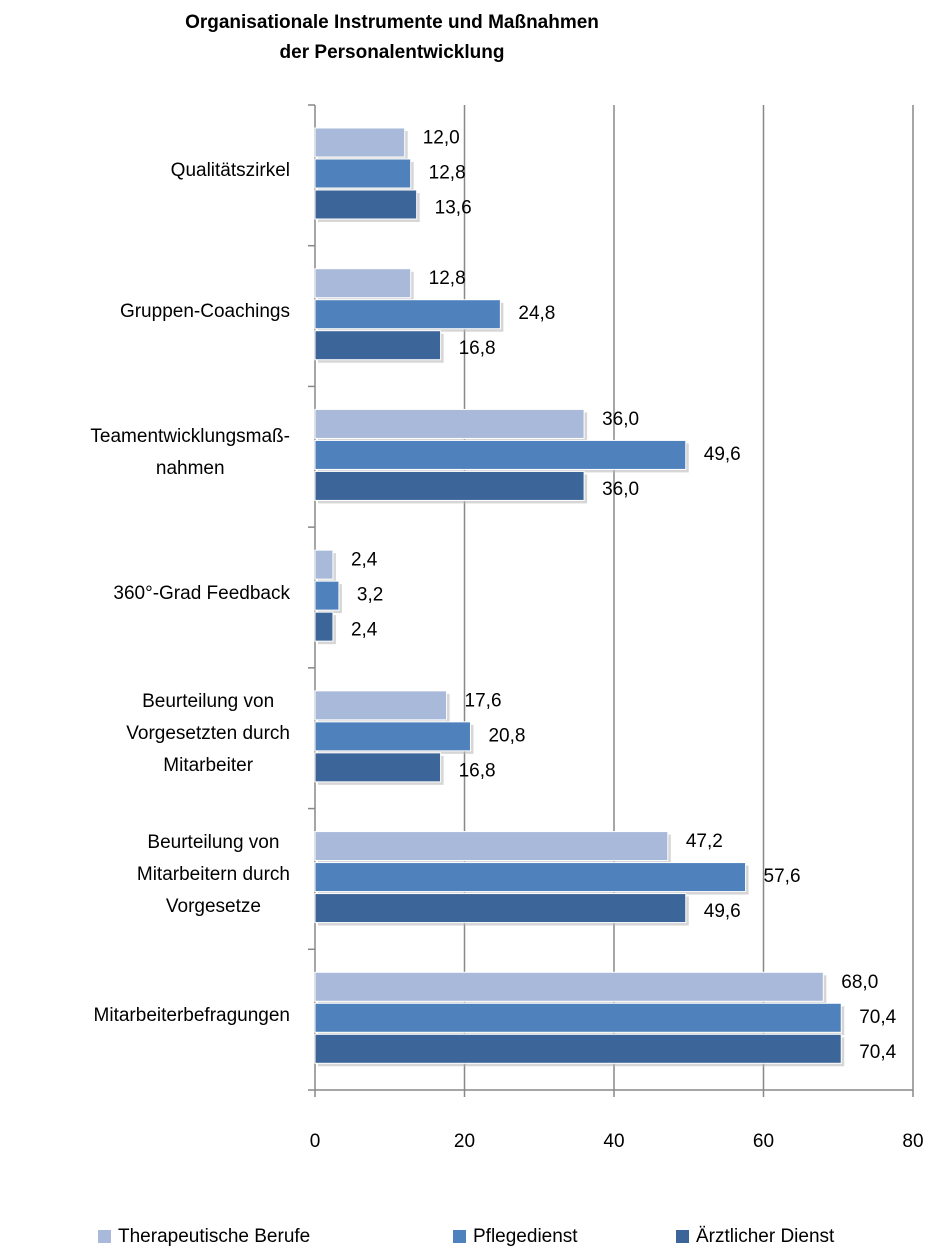 Image resolution: width=932 pixels, height=1250 pixels. I want to click on x-tick-label: 40, so click(613, 1141).